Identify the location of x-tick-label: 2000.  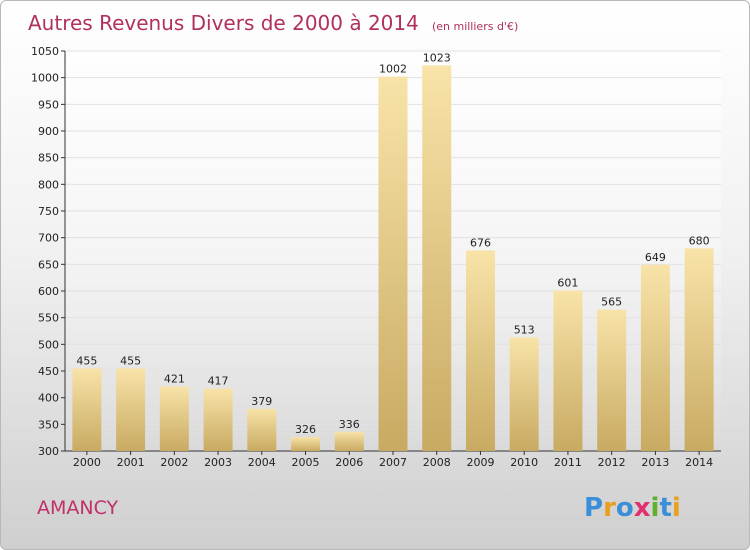
(87, 462).